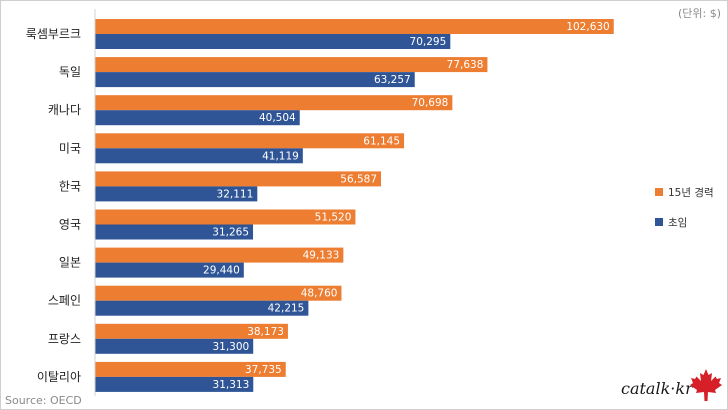  What do you see at coordinates (64, 339) in the screenshot?
I see `category-label-8: 프랑스` at bounding box center [64, 339].